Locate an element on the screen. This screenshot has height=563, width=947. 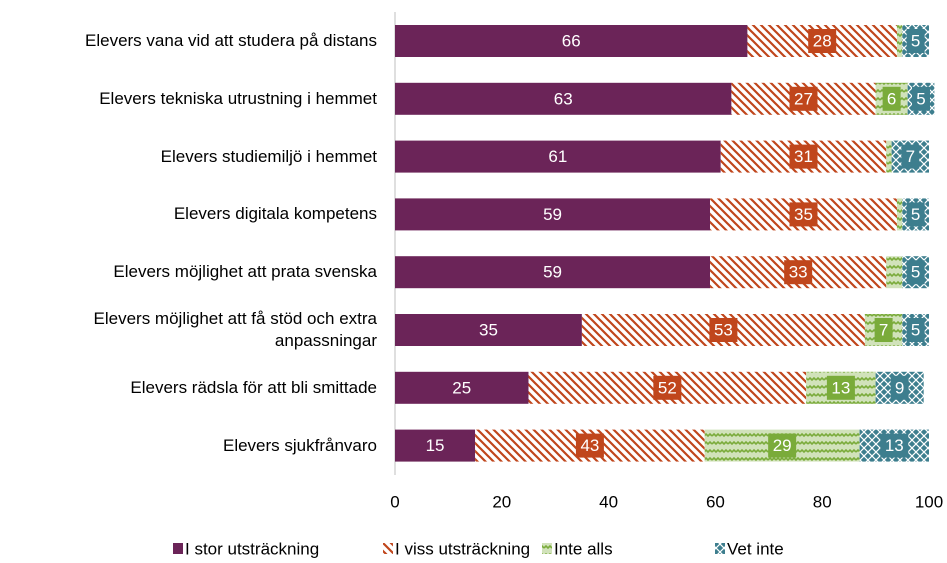
category-label: Elevers tekniska utrustning i hemmet is located at coordinates (238, 98).